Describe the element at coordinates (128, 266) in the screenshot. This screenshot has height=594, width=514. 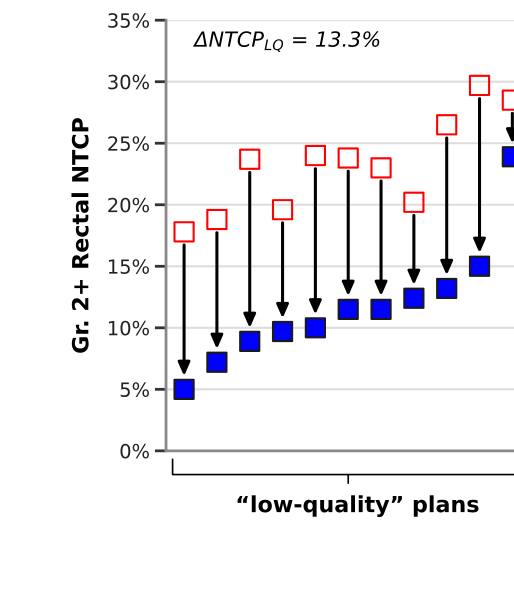
I see `y-tick-label: 15%` at that location.